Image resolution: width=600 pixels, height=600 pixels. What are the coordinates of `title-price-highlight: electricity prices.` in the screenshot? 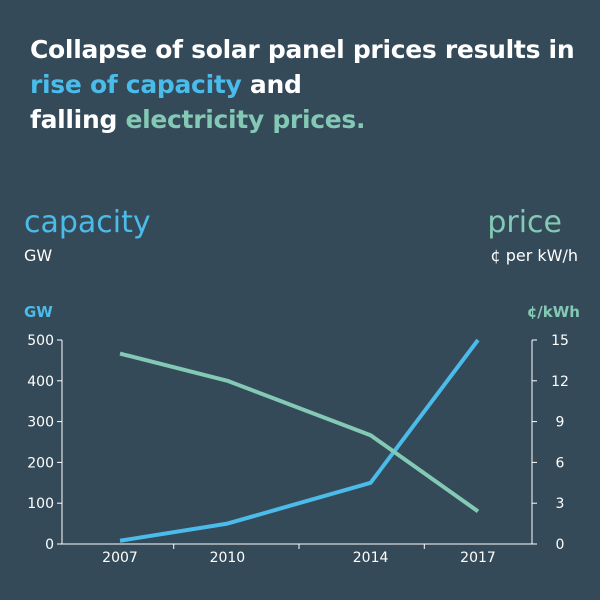 It's located at (245, 119).